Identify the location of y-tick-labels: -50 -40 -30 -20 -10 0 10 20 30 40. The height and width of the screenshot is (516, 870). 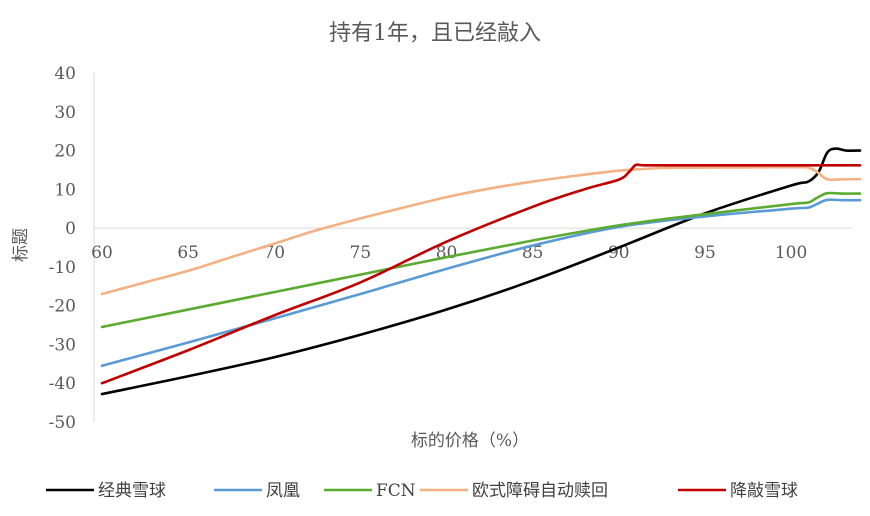
(62, 248).